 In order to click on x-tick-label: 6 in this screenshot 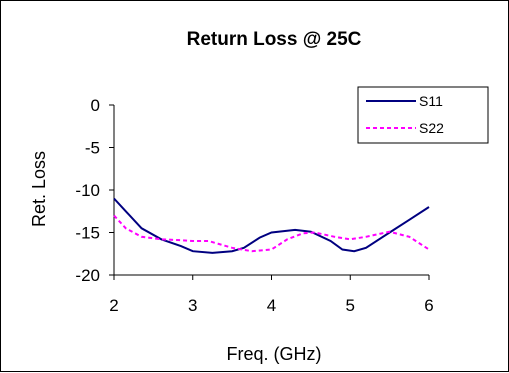, I will do `click(428, 305)`.